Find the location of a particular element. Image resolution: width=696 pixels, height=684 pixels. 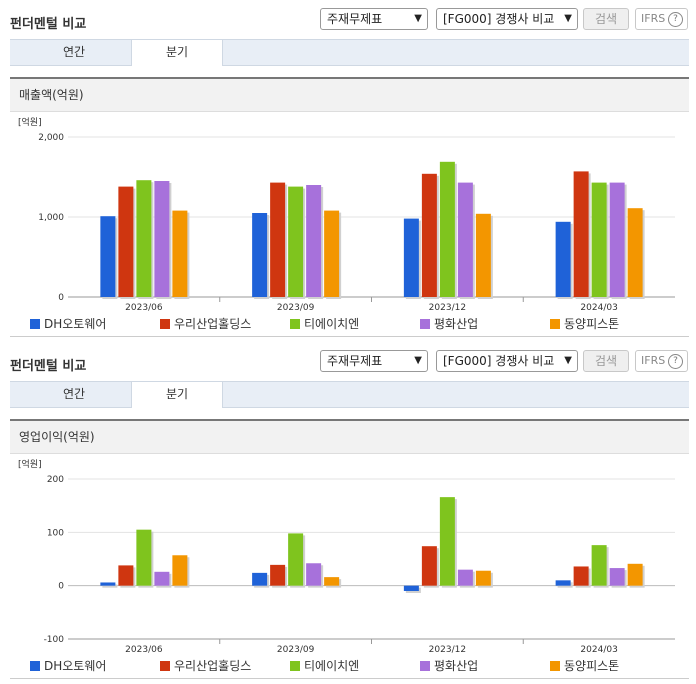

statement-select-value: 주재무제표 is located at coordinates (355, 19).